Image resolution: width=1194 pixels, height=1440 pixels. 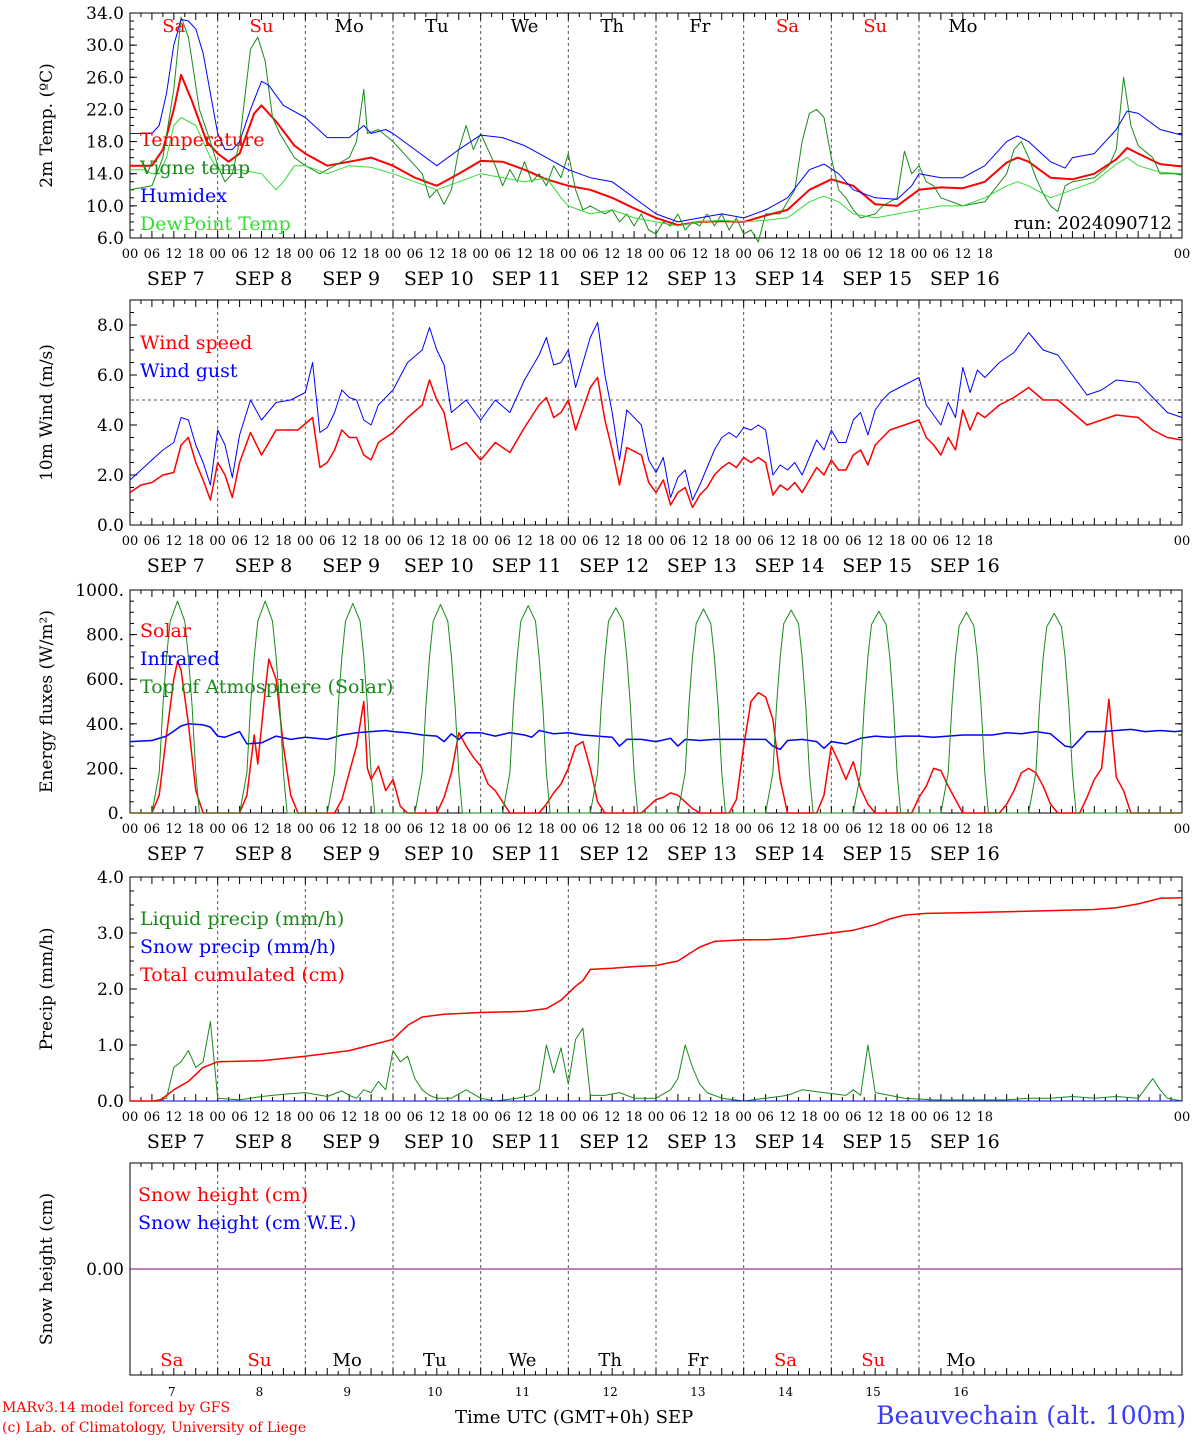 What do you see at coordinates (790, 1142) in the screenshot?
I see `day-label: SEP 14` at bounding box center [790, 1142].